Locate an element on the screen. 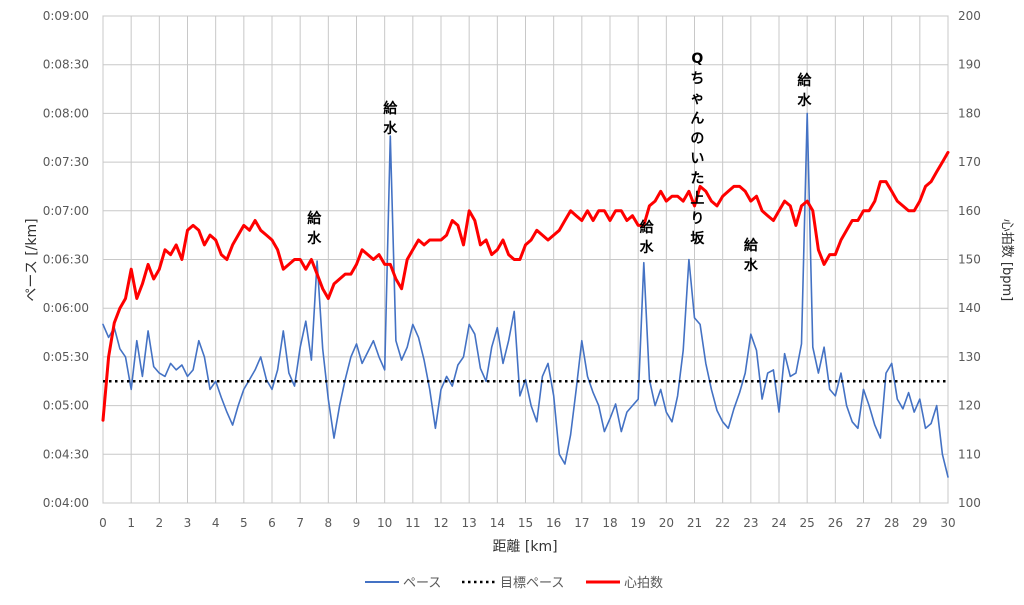 This screenshot has width=1024, height=605. legend: ペース 目標ペース 心拍数 is located at coordinates (514, 583).